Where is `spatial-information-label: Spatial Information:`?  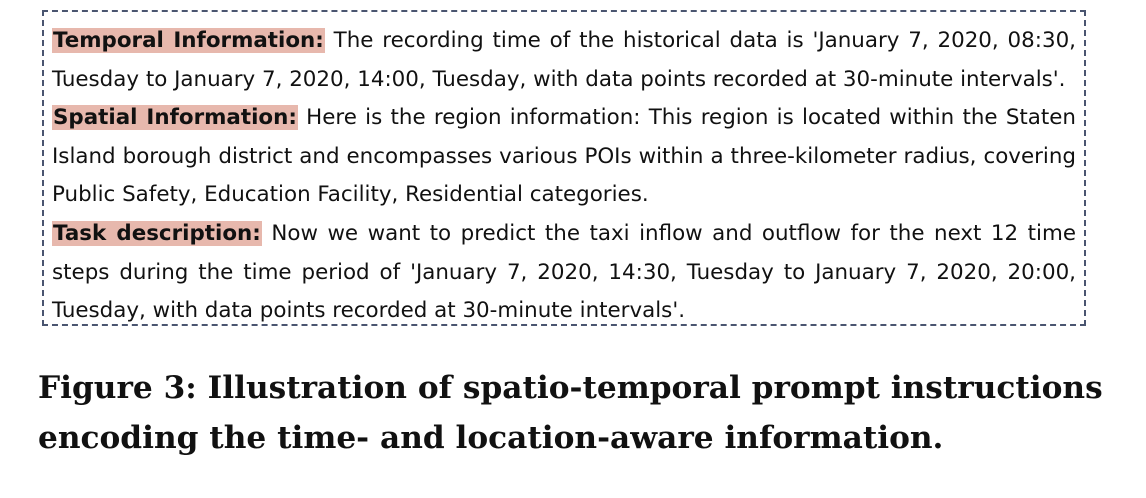
spatial-information-label: Spatial Information: is located at coordinates (175, 118).